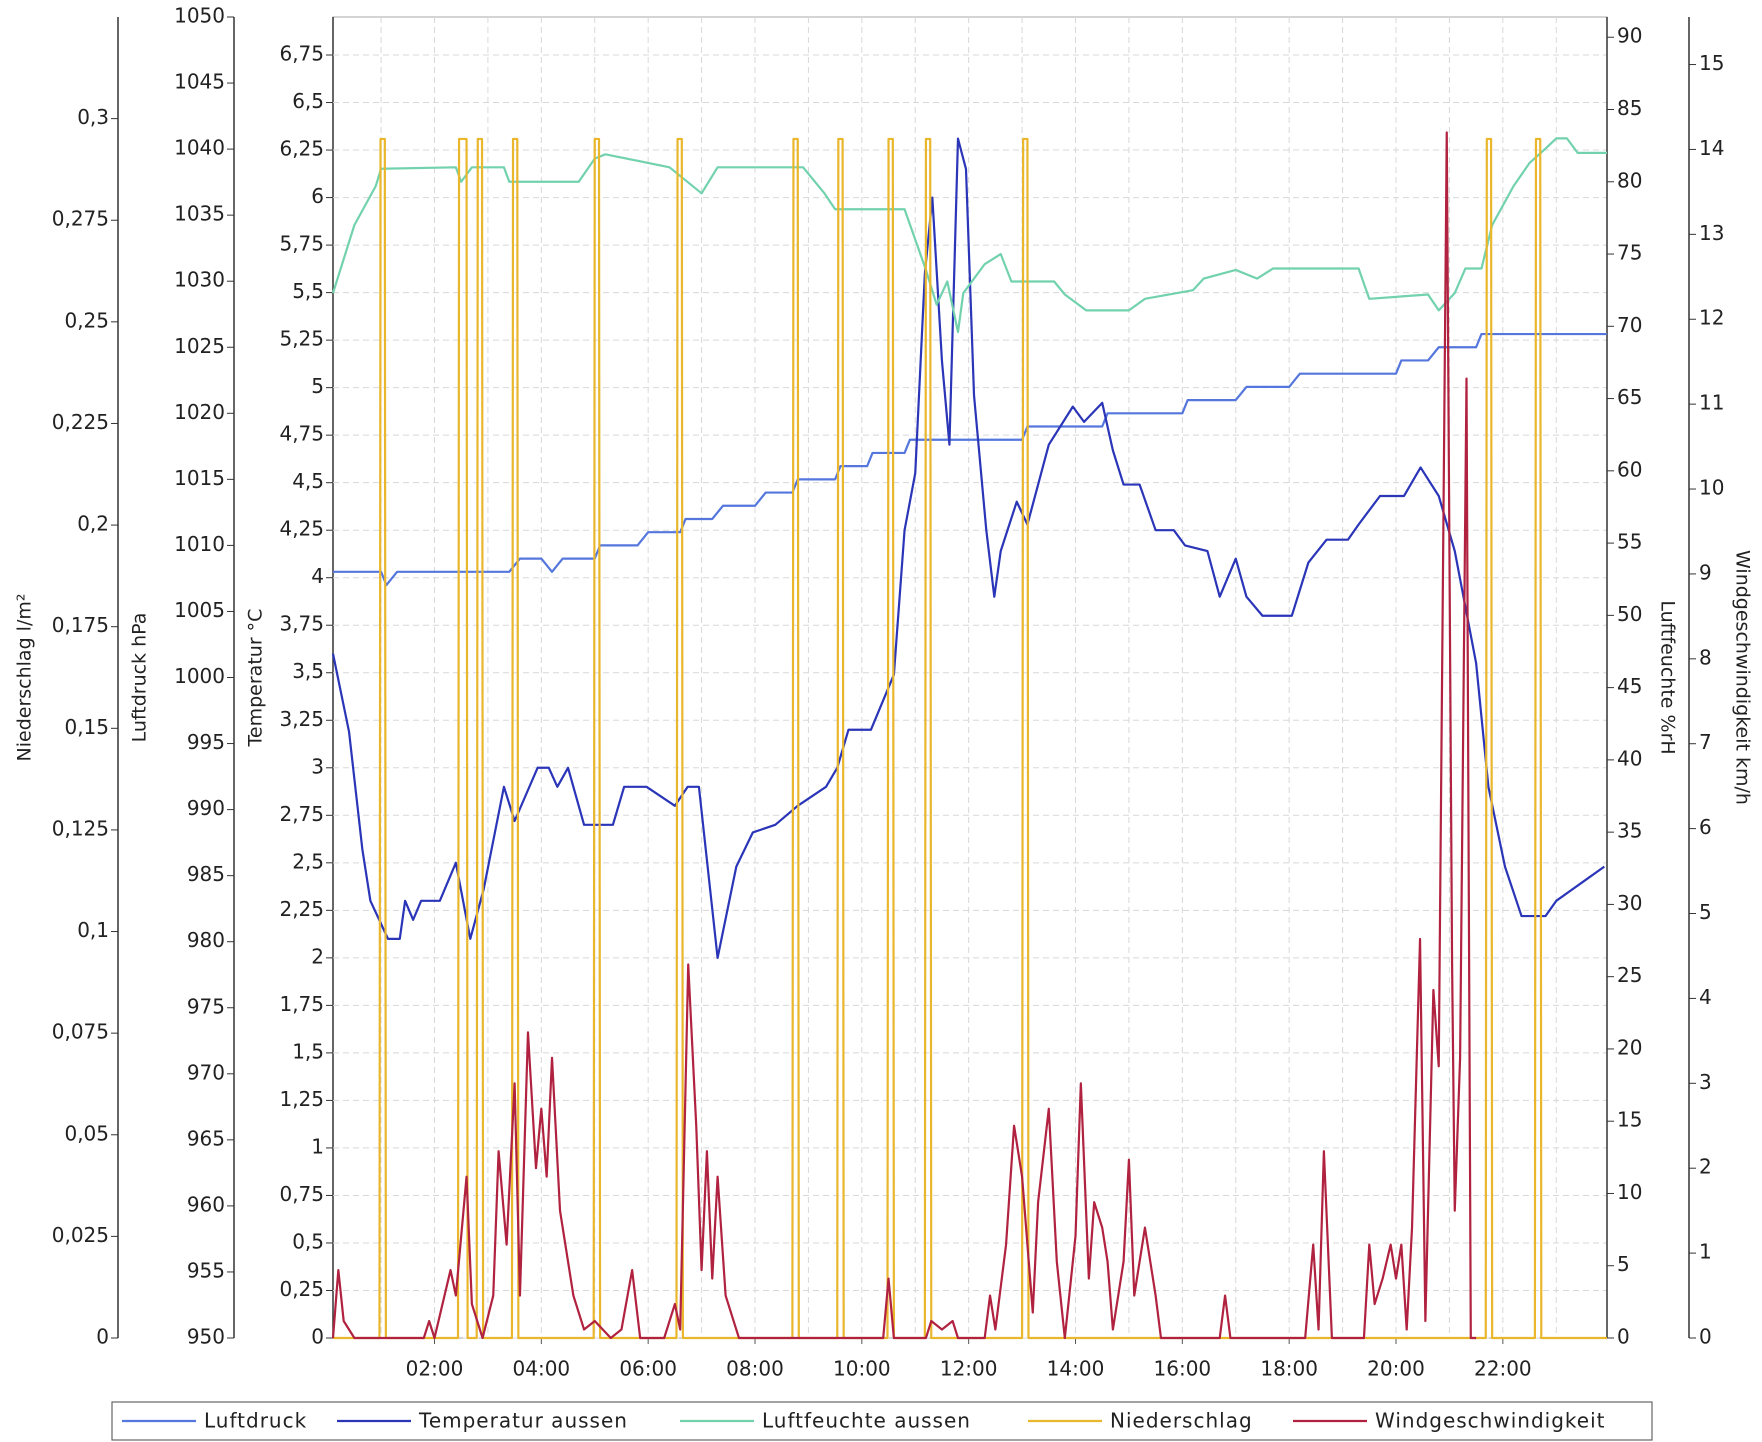 This screenshot has width=1762, height=1442. What do you see at coordinates (86, 1133) in the screenshot?
I see `y-tick-label: 0,05` at bounding box center [86, 1133].